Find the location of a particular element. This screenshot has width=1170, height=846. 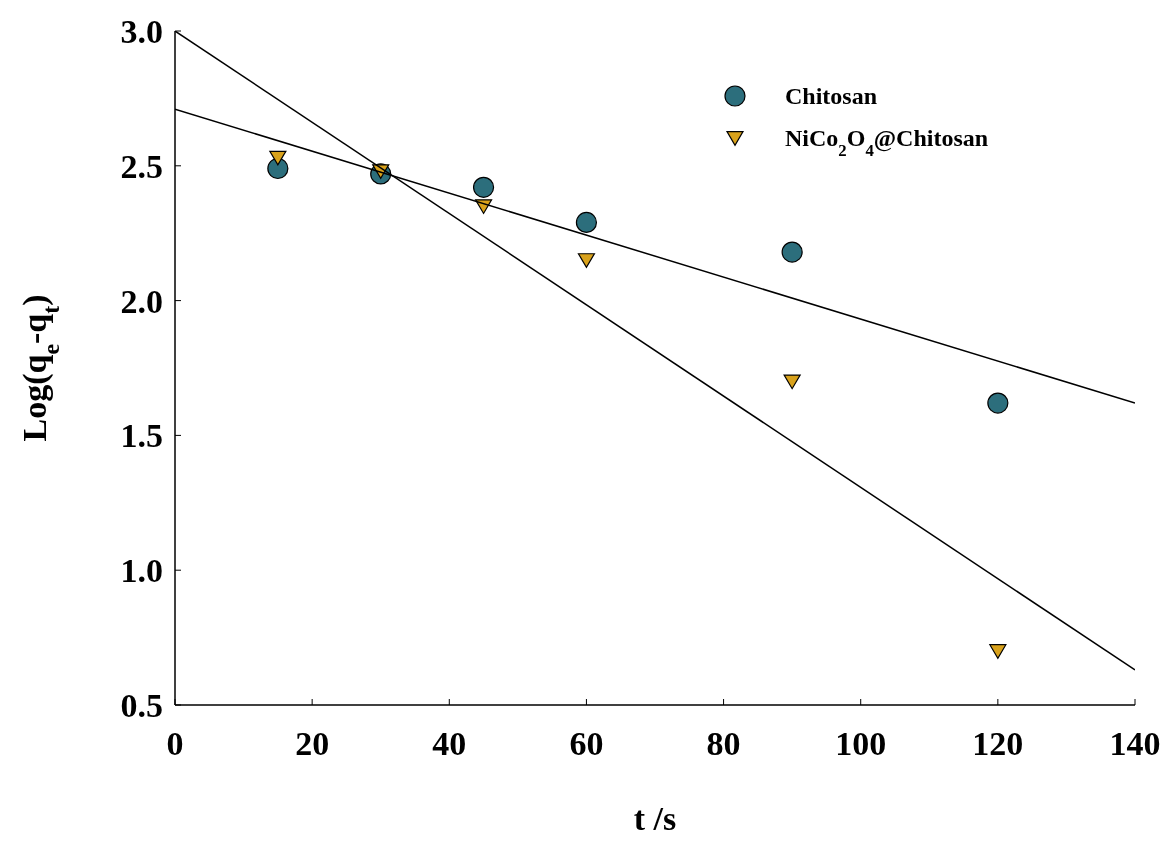

y-tick-label: 0.5 is located at coordinates (141, 705).